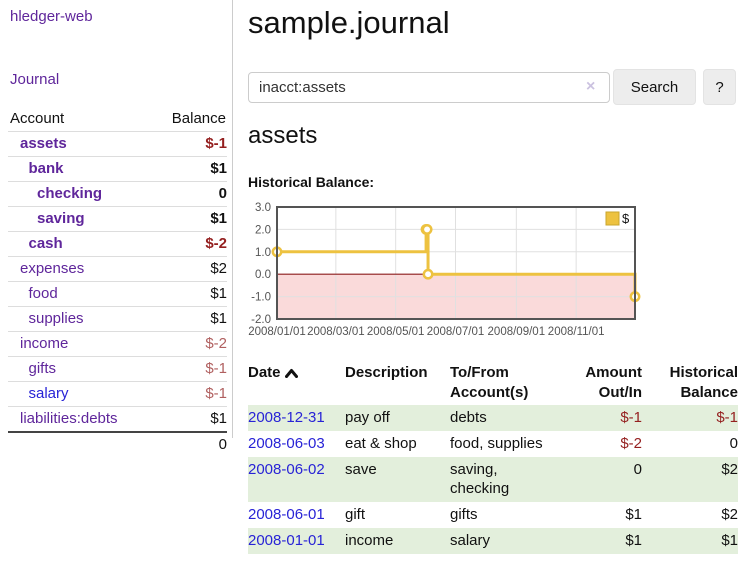 The width and height of the screenshot is (742, 582). Describe the element at coordinates (286, 443) in the screenshot. I see `transaction-date-link: 2008-06-03` at that location.